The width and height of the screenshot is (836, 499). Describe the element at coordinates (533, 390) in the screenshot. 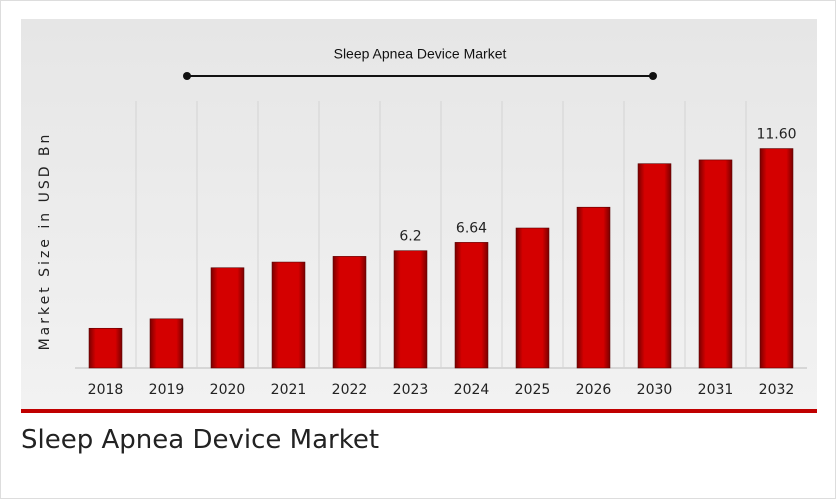

I see `x-tick-label: 2025` at that location.